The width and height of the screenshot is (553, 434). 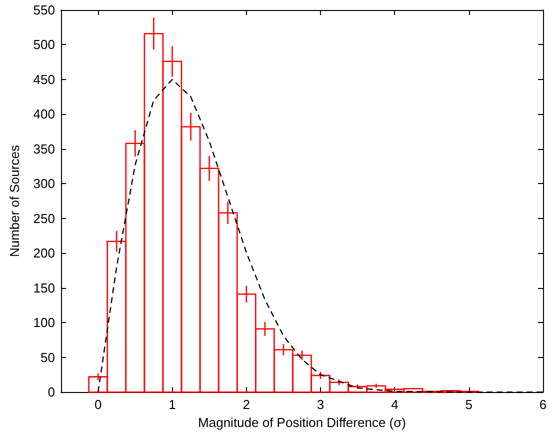 I want to click on x-tick-label: 1, so click(x=172, y=404).